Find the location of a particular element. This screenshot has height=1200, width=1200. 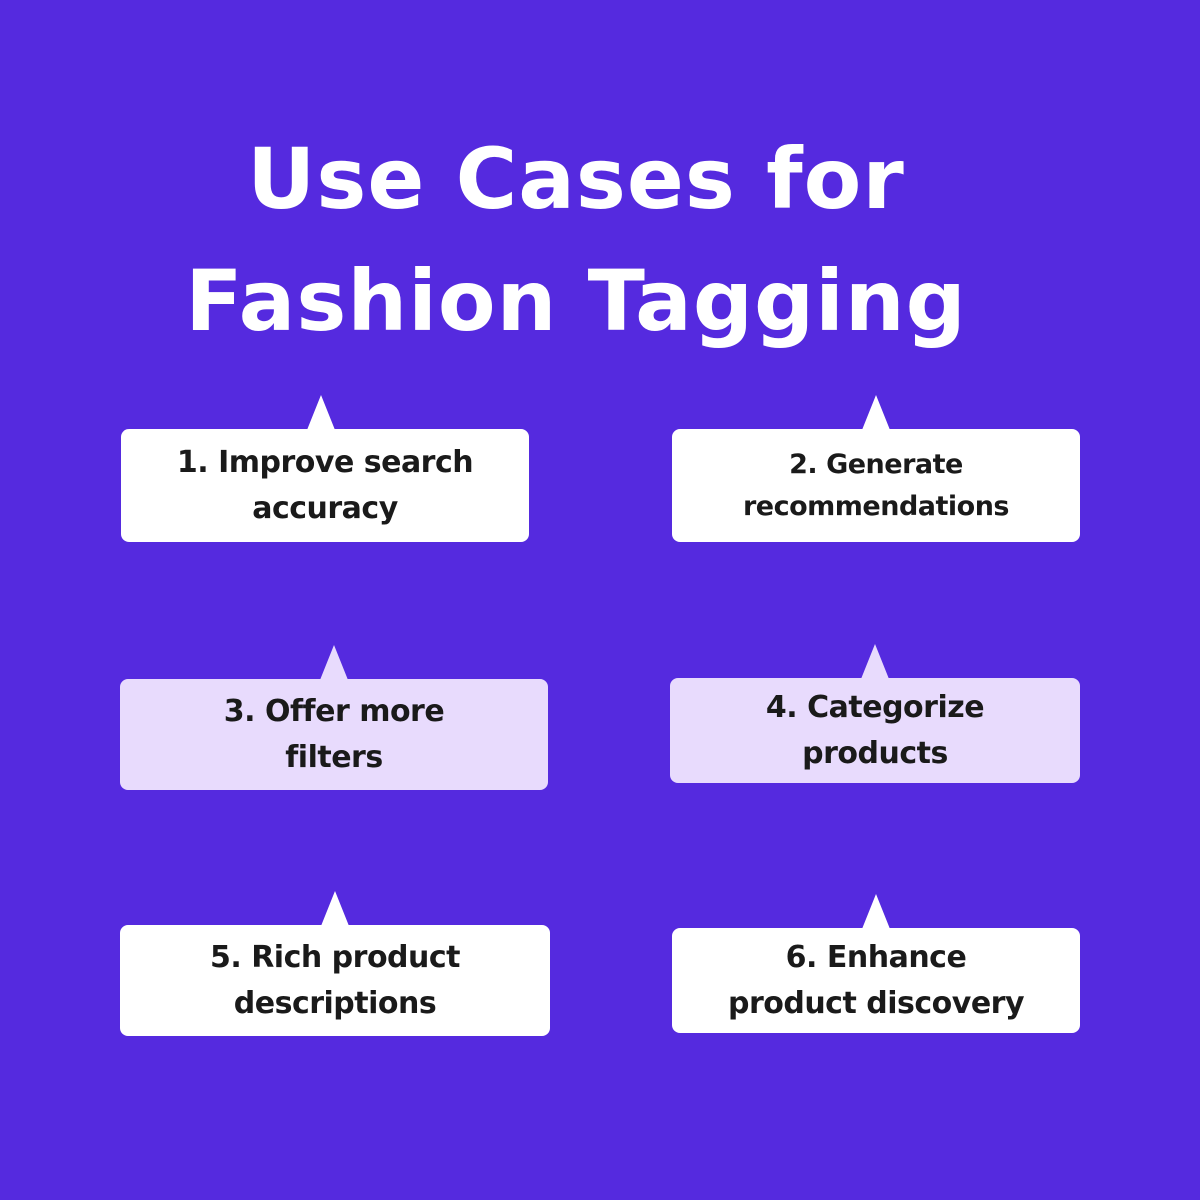

use-case-label: 5. Rich product descriptions is located at coordinates (335, 981).